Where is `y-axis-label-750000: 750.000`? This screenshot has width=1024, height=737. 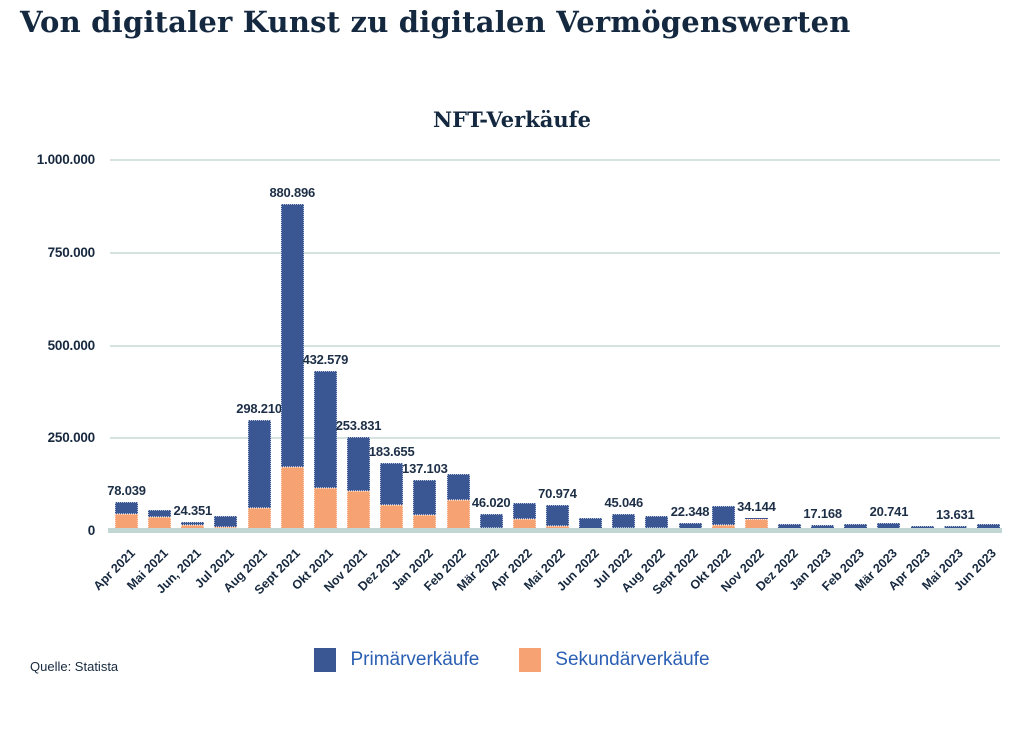
y-axis-label-750000: 750.000 is located at coordinates (71, 252).